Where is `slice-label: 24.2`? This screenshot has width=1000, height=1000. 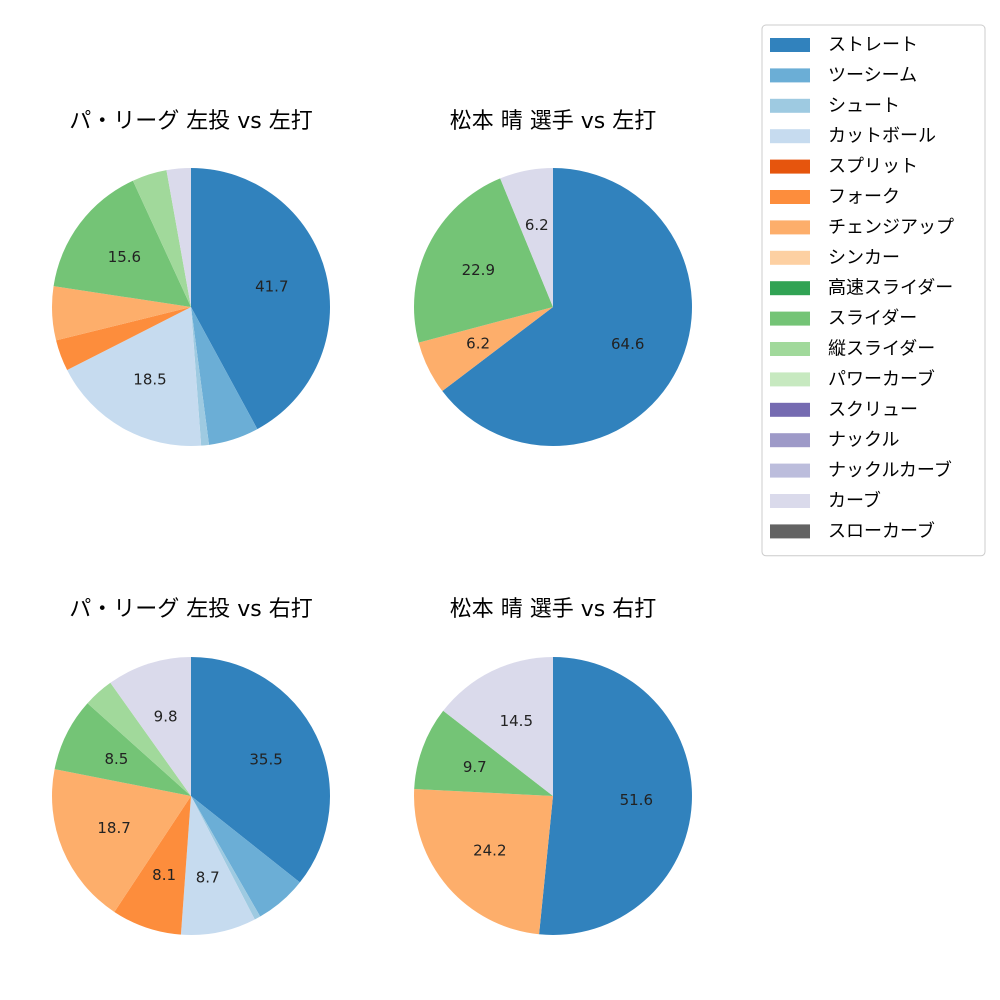 slice-label: 24.2 is located at coordinates (489, 850).